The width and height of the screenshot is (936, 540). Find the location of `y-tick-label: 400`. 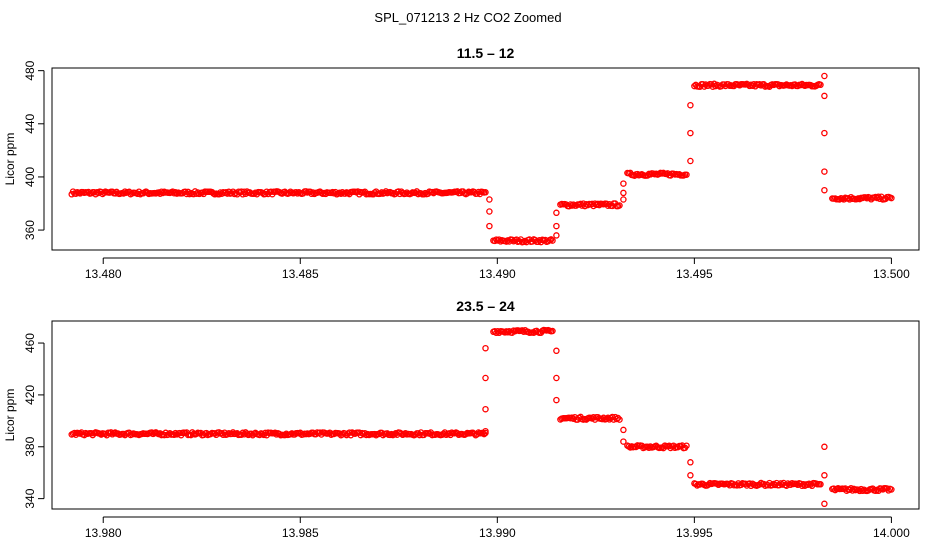

y-tick-label: 400 is located at coordinates (30, 177).